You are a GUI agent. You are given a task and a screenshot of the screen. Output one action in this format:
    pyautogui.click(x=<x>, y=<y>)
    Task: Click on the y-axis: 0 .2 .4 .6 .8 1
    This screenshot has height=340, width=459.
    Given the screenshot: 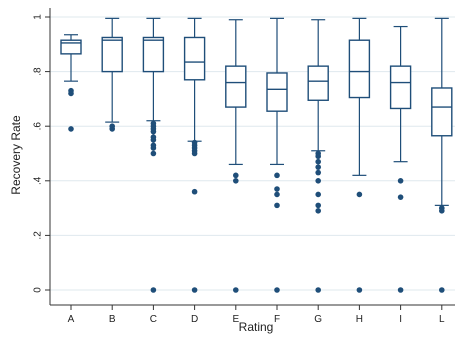 What is the action you would take?
    pyautogui.click(x=42, y=156)
    